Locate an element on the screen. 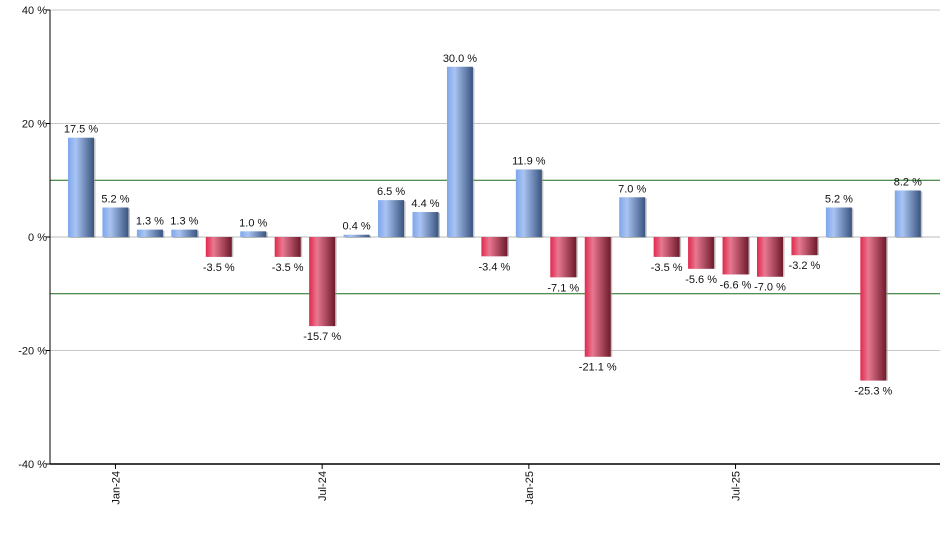 The height and width of the screenshot is (555, 940). y-tick-label: 20 % is located at coordinates (34, 125).